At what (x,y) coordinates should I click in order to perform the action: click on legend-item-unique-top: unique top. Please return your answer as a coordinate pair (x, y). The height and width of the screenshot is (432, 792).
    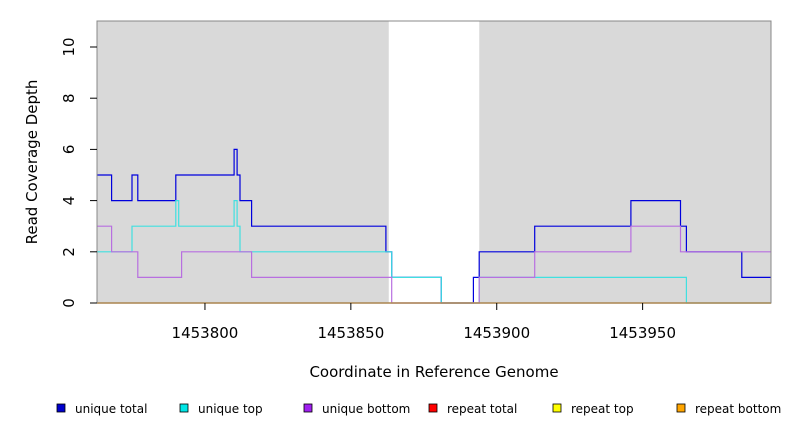
    Looking at the image, I should click on (221, 409).